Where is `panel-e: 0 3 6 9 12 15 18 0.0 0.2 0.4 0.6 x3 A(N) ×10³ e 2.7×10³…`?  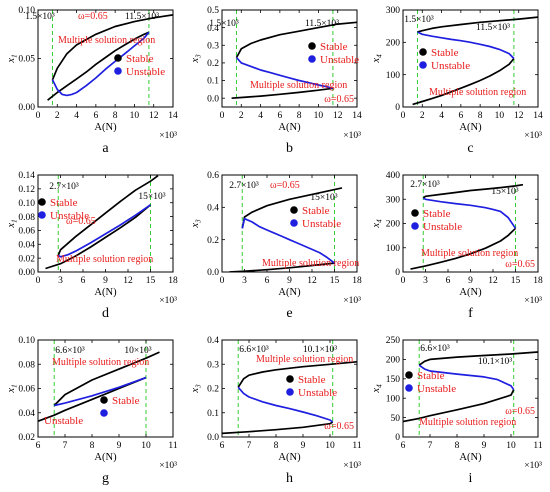
panel-e: 0 3 6 9 12 15 18 0.0 0.2 0.4 0.6 x3 A(N) ×10³ e 2.7×10³… is located at coordinates (276, 246).